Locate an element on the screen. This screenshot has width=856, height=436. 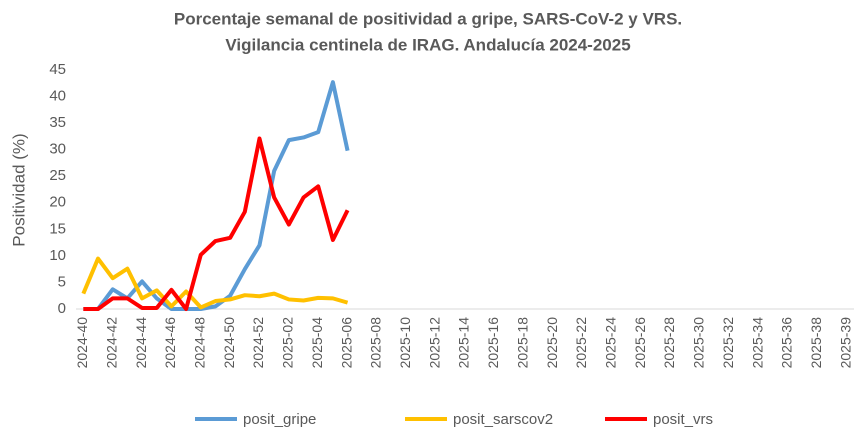
y-tick-label: 10 is located at coordinates (57, 255).